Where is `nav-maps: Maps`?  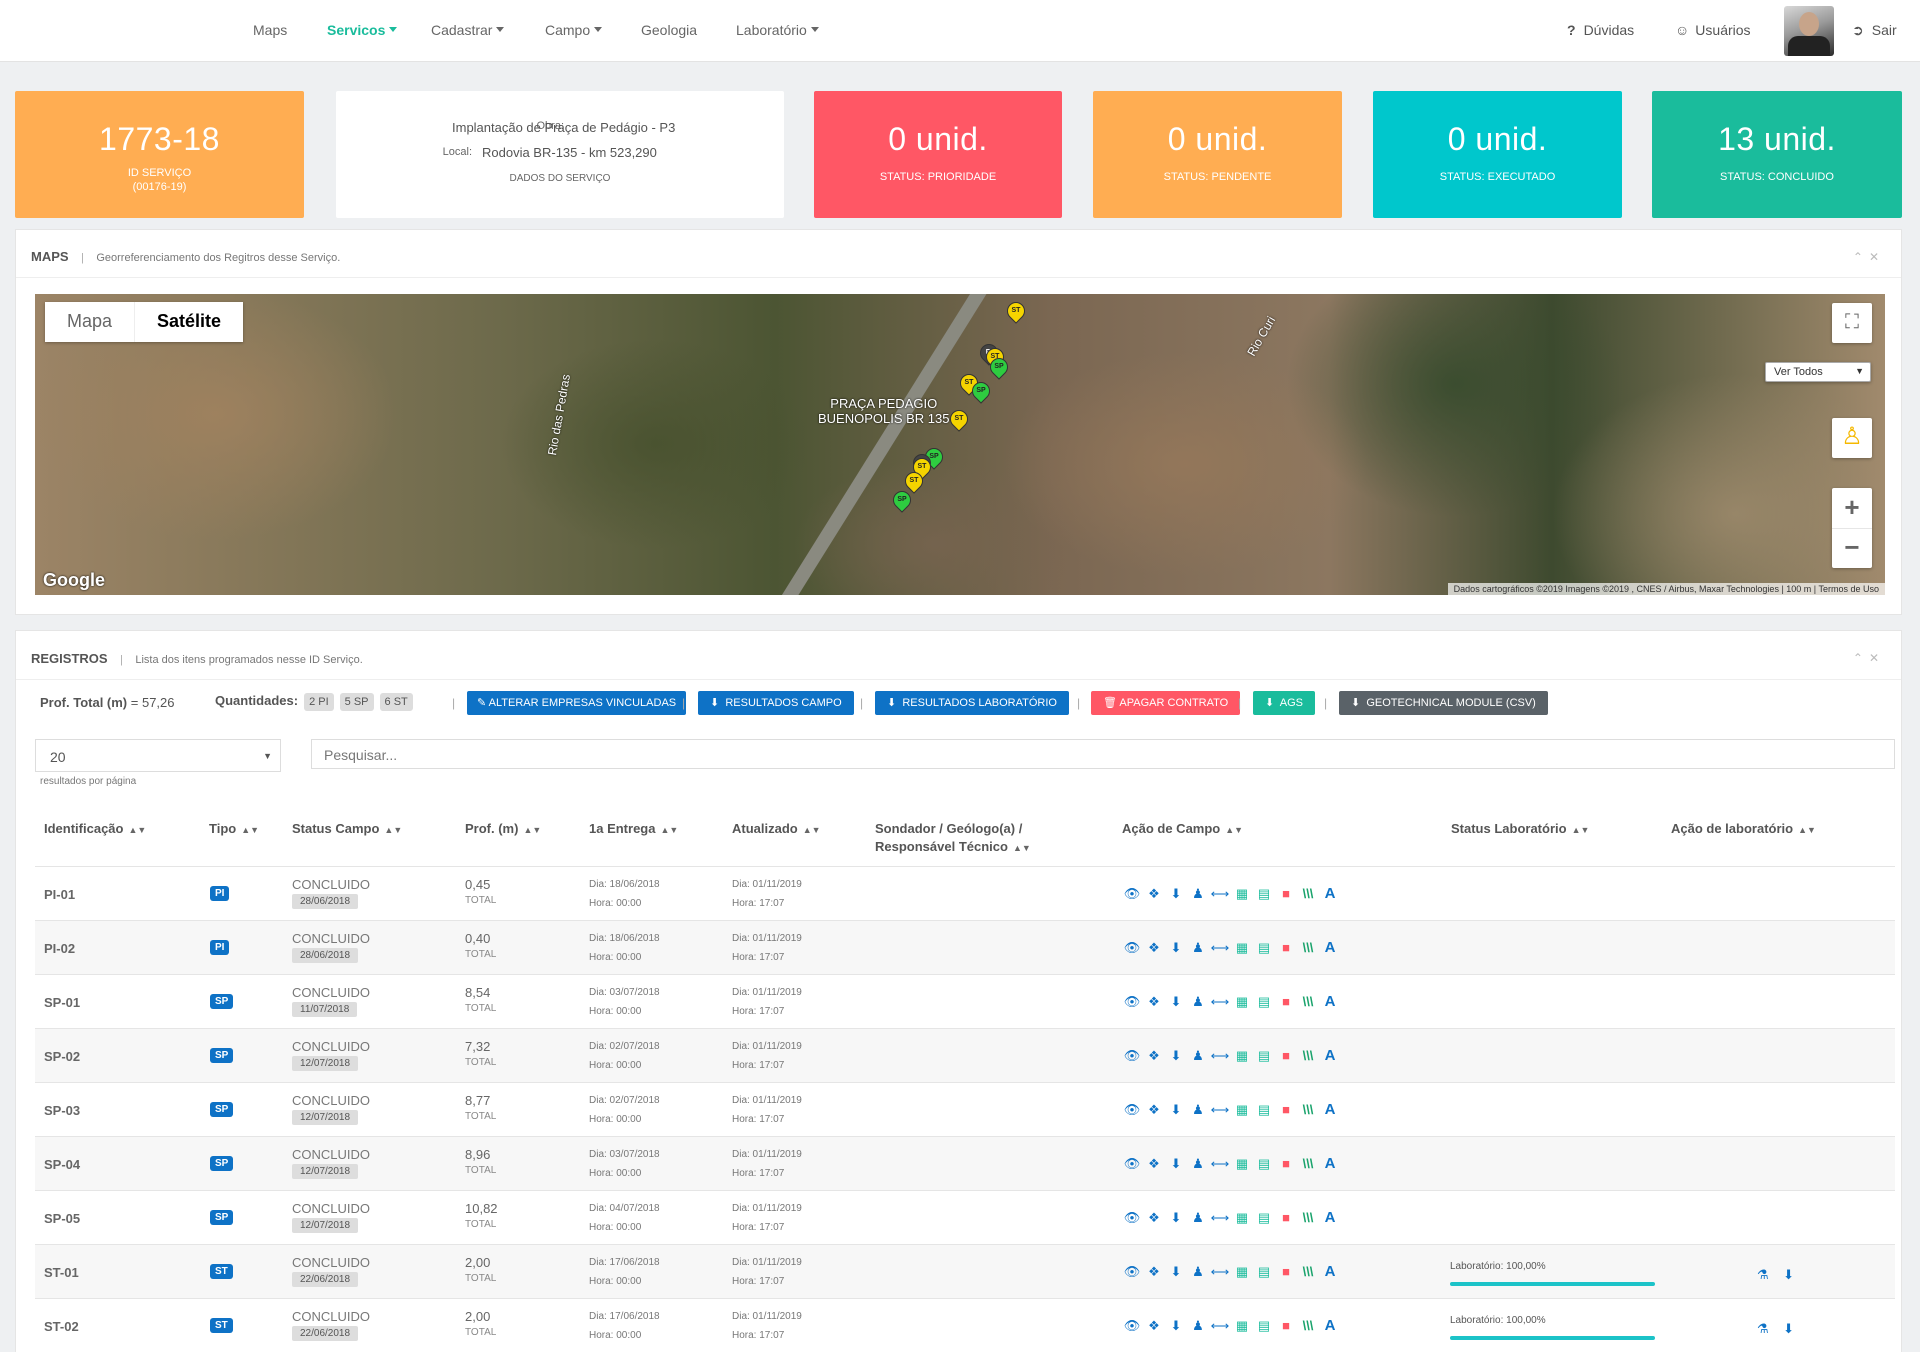
nav-maps: Maps is located at coordinates (270, 30).